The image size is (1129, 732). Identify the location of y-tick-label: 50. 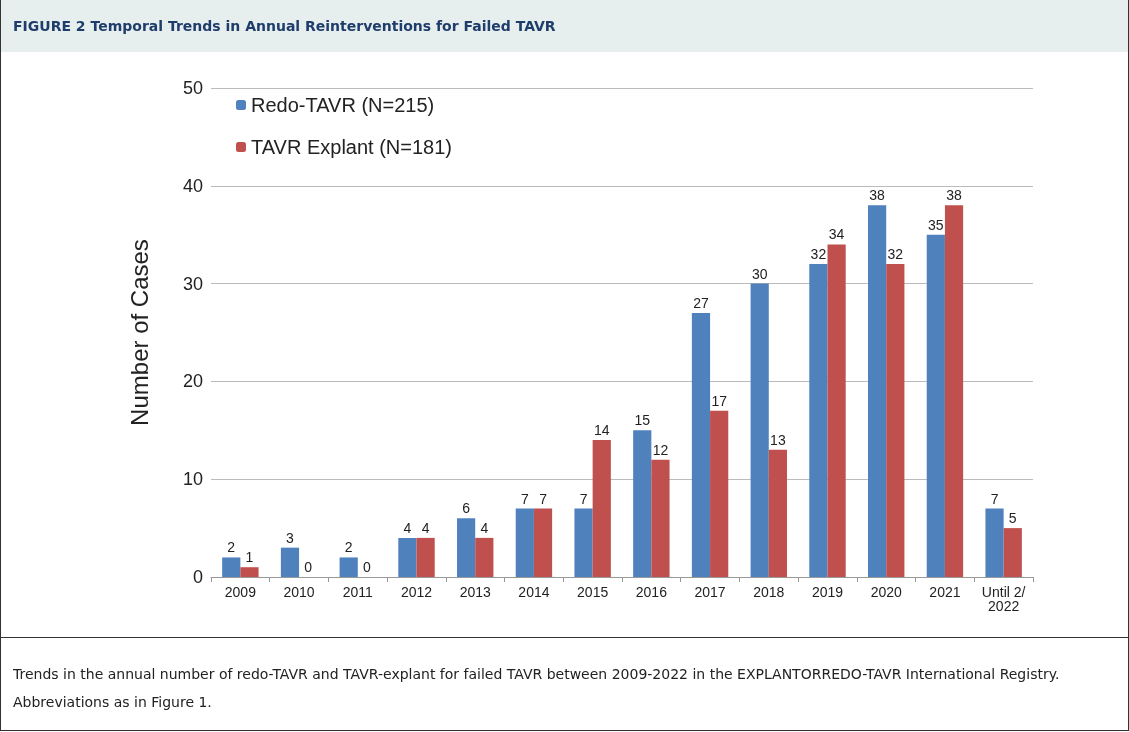
(192, 88).